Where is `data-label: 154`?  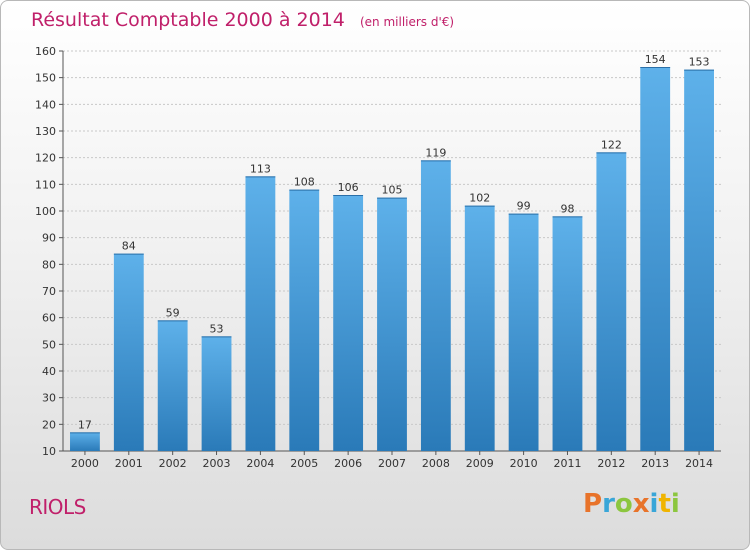 data-label: 154 is located at coordinates (655, 59).